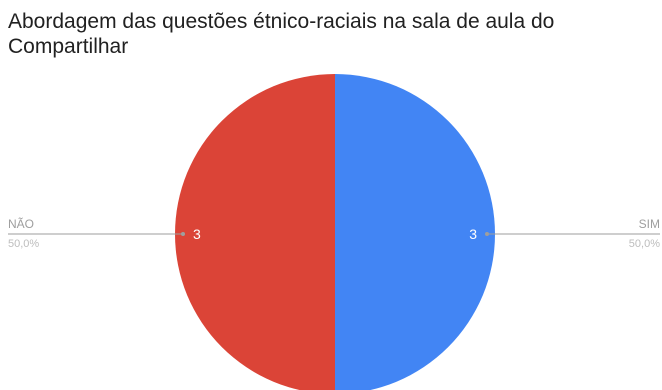 This screenshot has height=390, width=662. Describe the element at coordinates (183, 234) in the screenshot. I see `leader-dot-não` at that location.